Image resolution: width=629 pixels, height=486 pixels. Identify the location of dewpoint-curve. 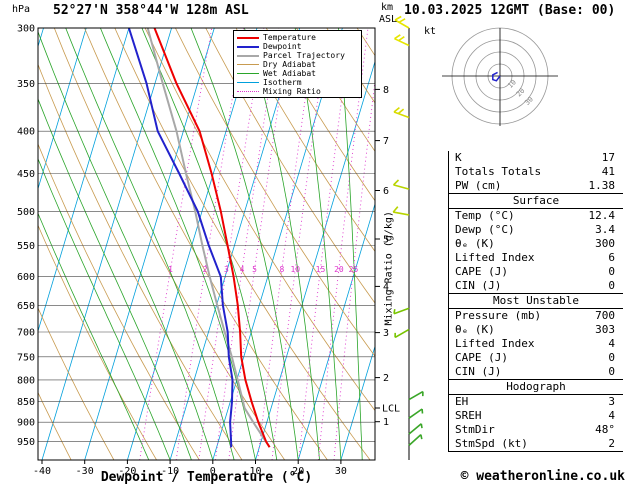
(180, 238).